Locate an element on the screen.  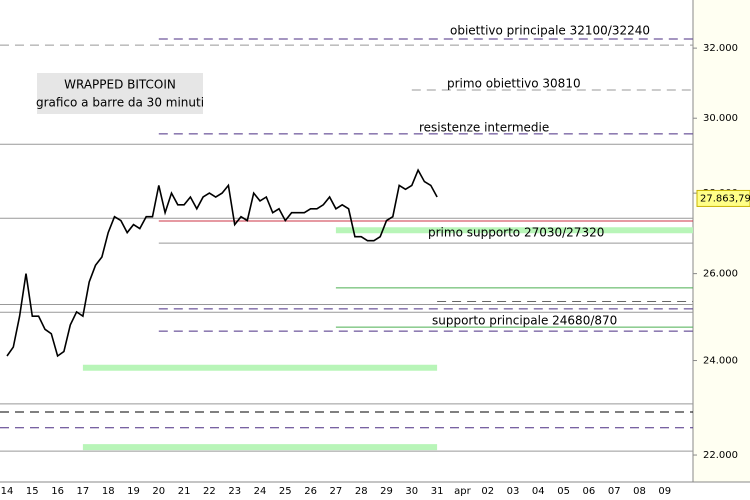
x-tick-label: 19 is located at coordinates (133, 491).